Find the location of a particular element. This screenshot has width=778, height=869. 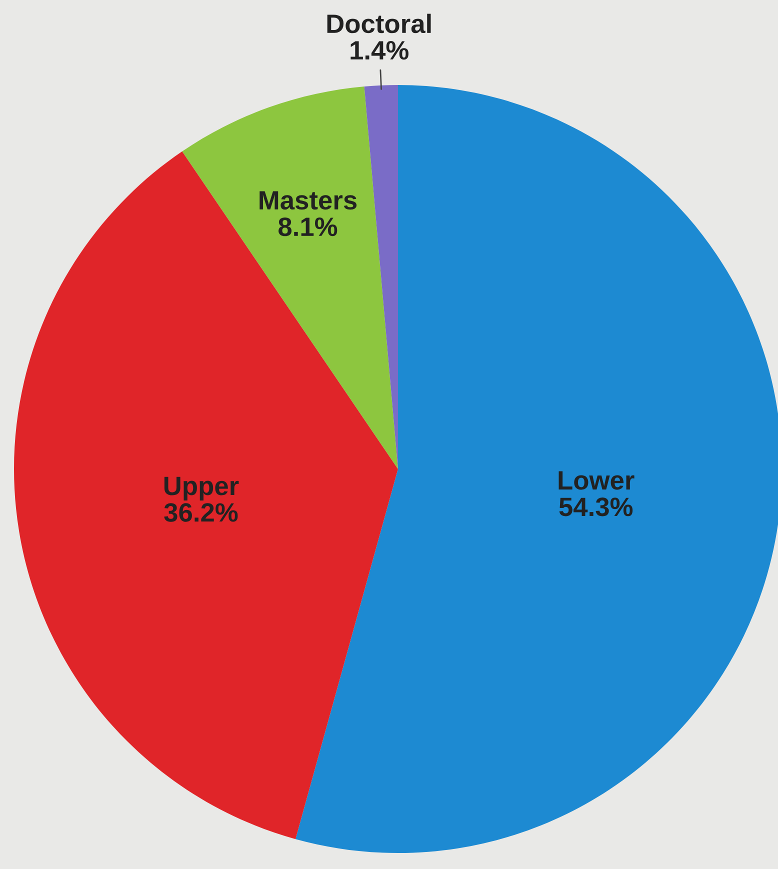

slice-label: Upper is located at coordinates (201, 488).